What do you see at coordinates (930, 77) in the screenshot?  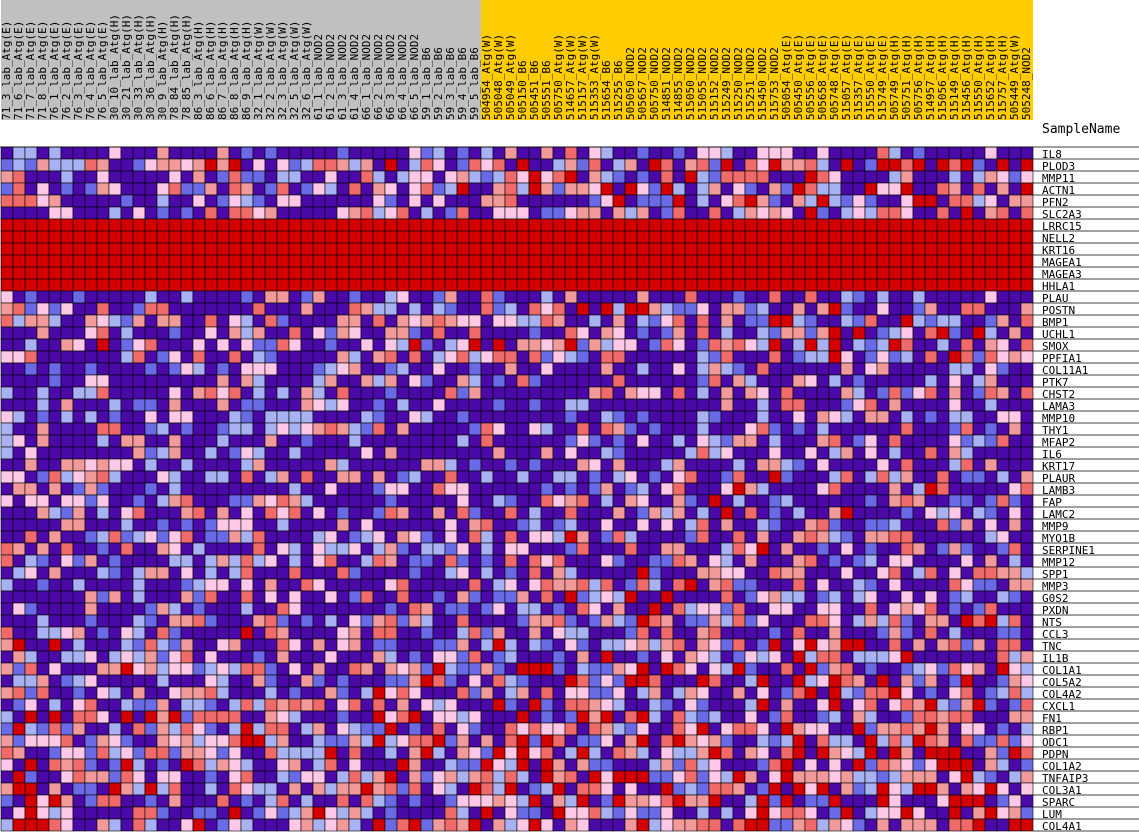 I see `column-label: 514957_Atg(H)` at bounding box center [930, 77].